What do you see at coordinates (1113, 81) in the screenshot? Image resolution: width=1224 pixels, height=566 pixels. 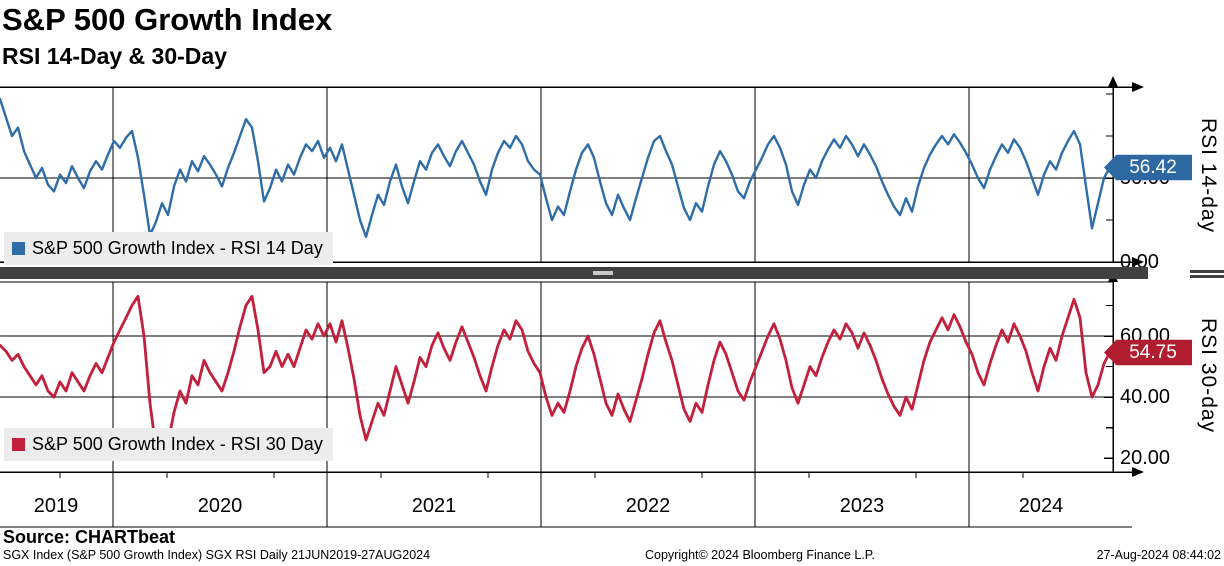 I see `axis-arrow-up` at bounding box center [1113, 81].